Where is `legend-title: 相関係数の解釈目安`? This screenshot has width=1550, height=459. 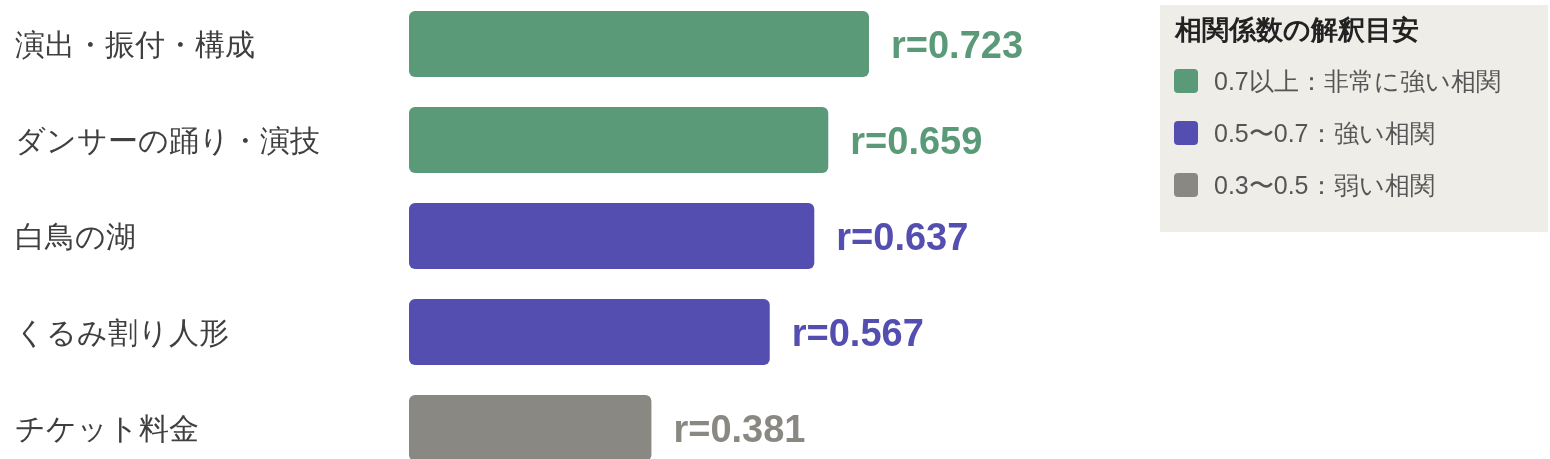 legend-title: 相関係数の解釈目安 is located at coordinates (1296, 30).